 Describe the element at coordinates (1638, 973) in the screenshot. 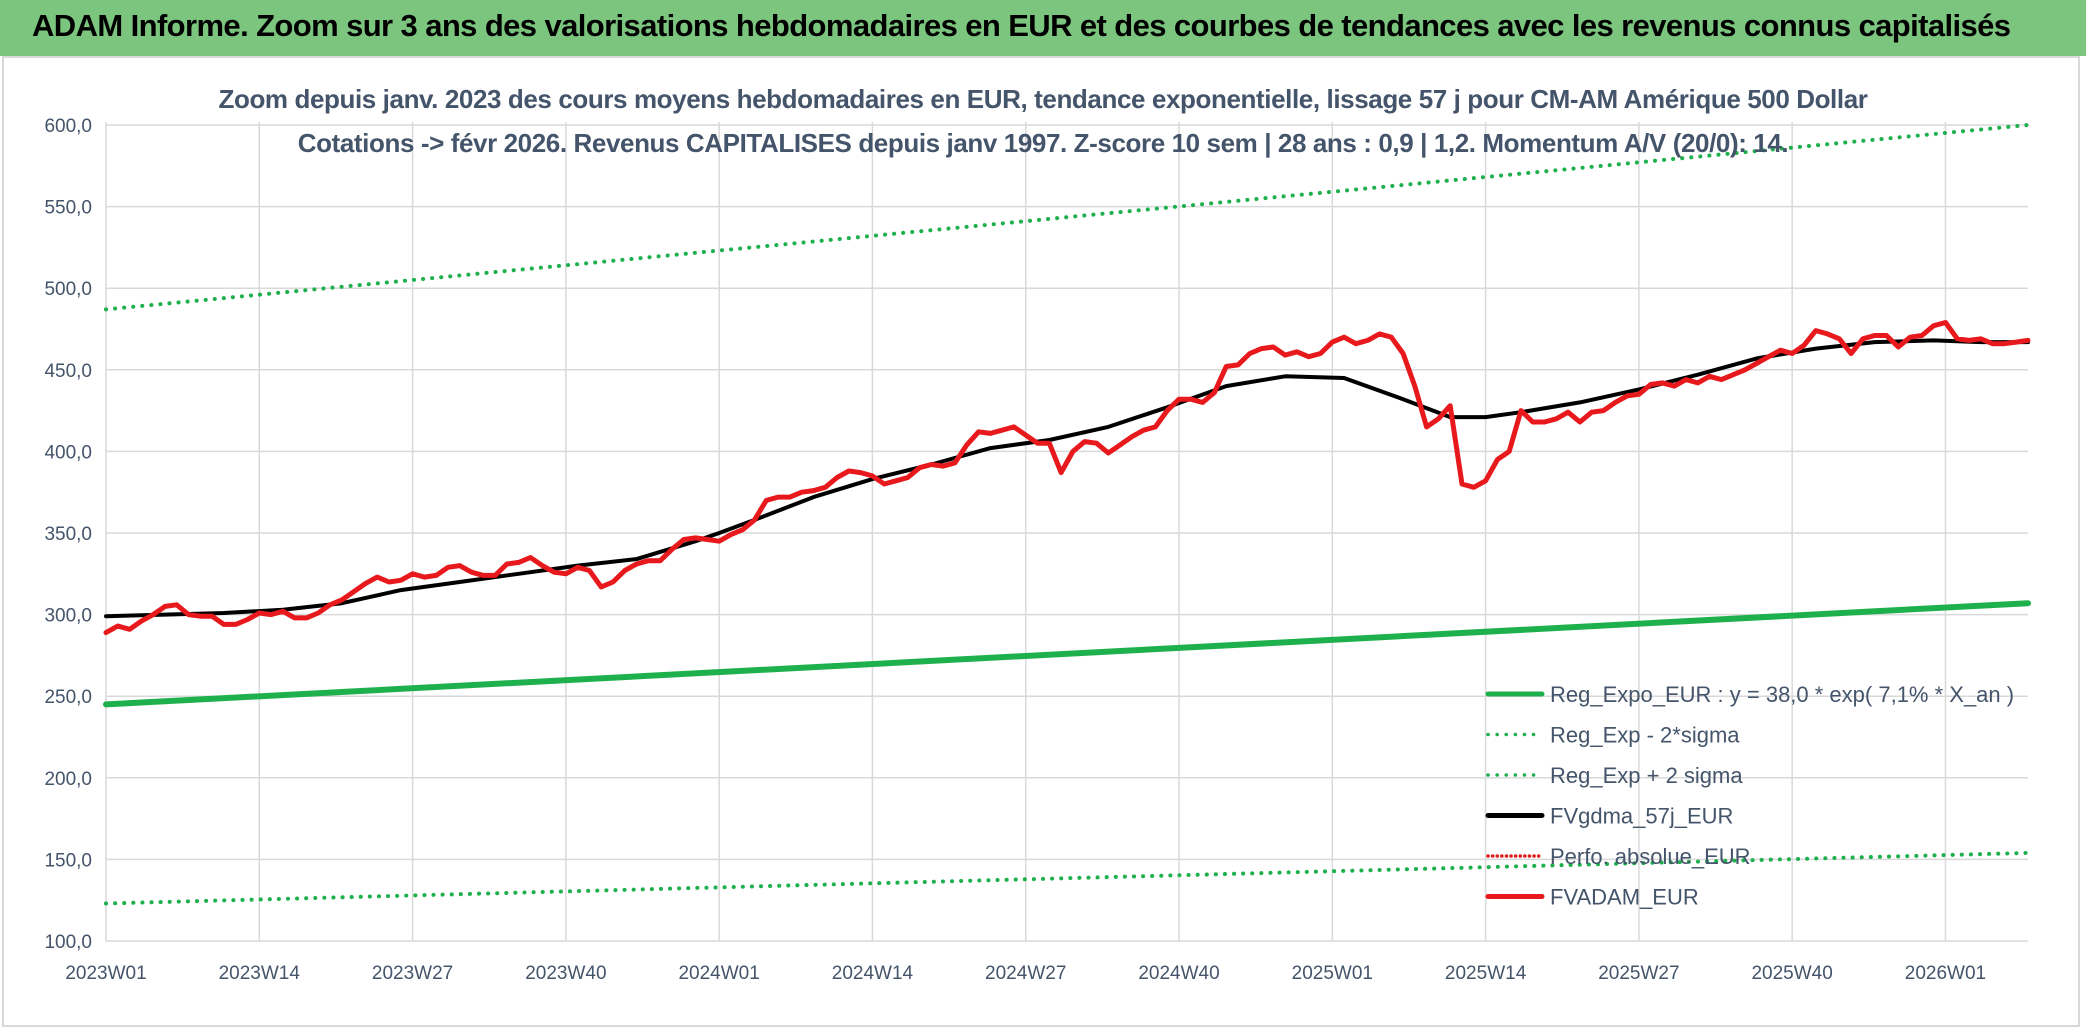

I see `x-tick-label: 2025W27` at that location.